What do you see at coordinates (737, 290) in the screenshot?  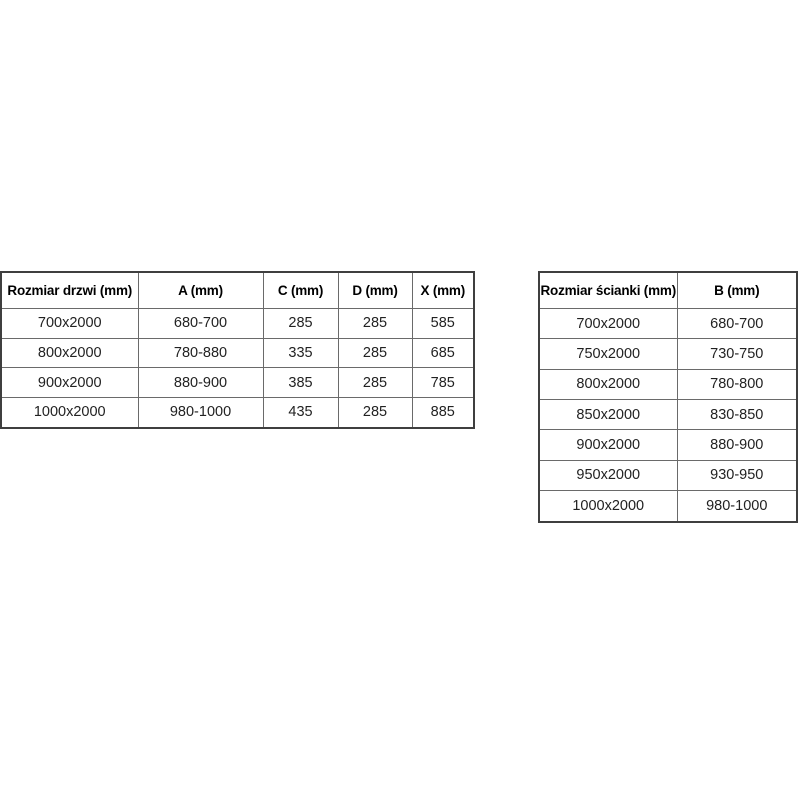 I see `wall-col-header-b: B (mm)` at bounding box center [737, 290].